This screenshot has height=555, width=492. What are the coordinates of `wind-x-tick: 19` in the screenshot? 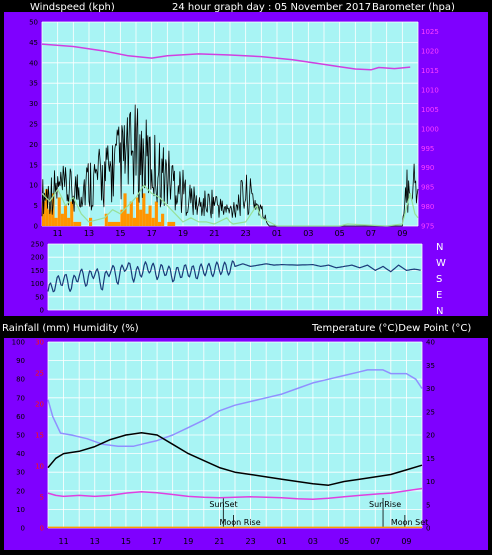 It's located at (183, 233).